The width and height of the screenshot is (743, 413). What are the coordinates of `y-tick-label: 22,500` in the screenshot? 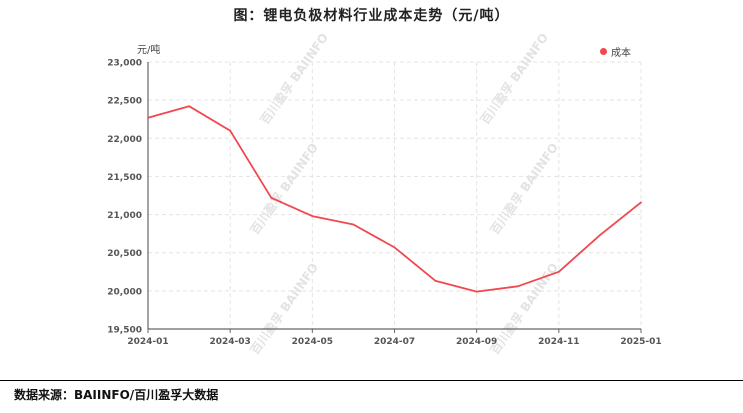 It's located at (124, 102).